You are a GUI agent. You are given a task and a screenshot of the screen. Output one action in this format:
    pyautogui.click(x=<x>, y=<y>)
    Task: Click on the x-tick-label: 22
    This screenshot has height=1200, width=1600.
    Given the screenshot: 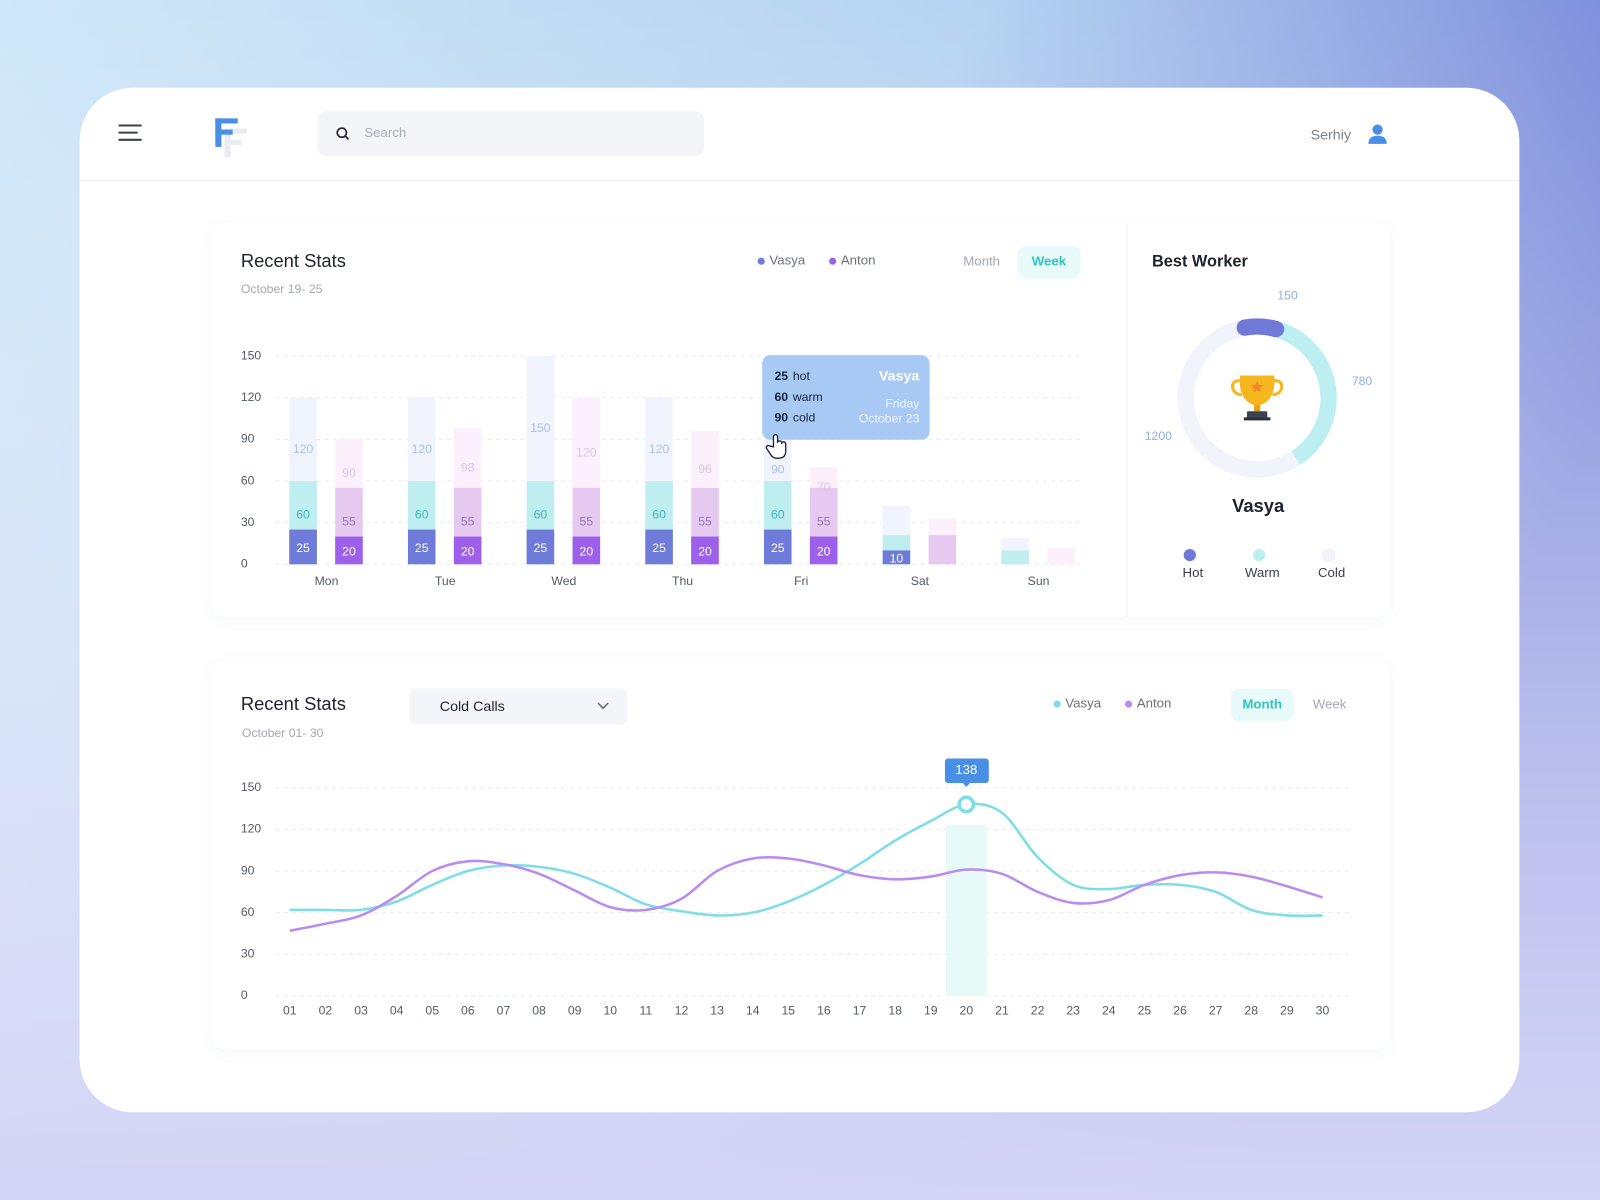 What is the action you would take?
    pyautogui.click(x=1038, y=1010)
    